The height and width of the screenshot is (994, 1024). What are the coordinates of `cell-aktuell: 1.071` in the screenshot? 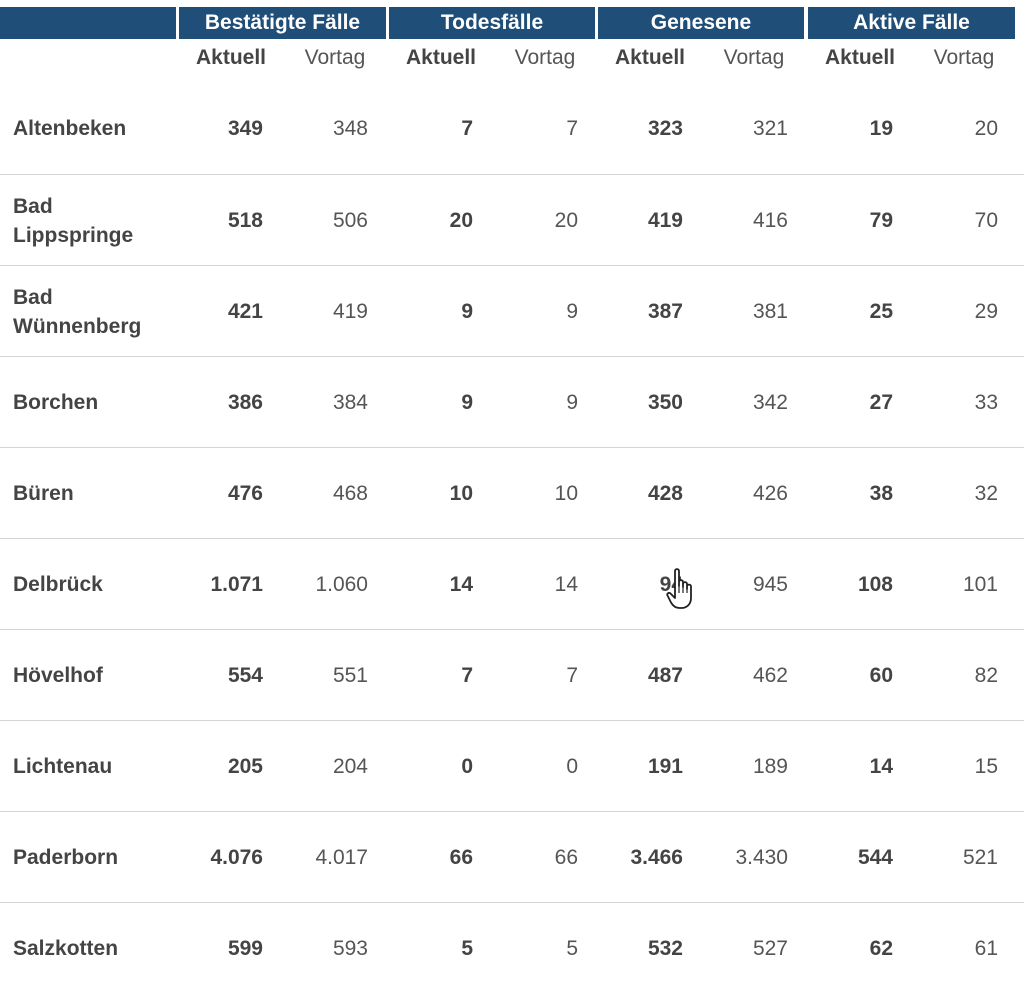 It's located at (236, 584).